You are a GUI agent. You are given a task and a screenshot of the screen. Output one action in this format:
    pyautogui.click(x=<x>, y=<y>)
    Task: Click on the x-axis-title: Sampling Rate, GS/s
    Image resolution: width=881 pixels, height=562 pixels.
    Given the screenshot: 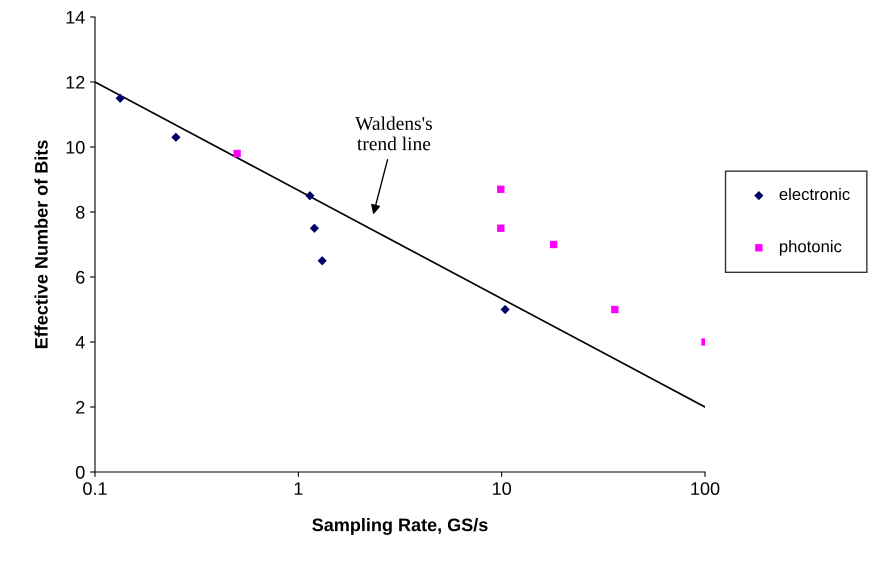 What is the action you would take?
    pyautogui.click(x=400, y=526)
    